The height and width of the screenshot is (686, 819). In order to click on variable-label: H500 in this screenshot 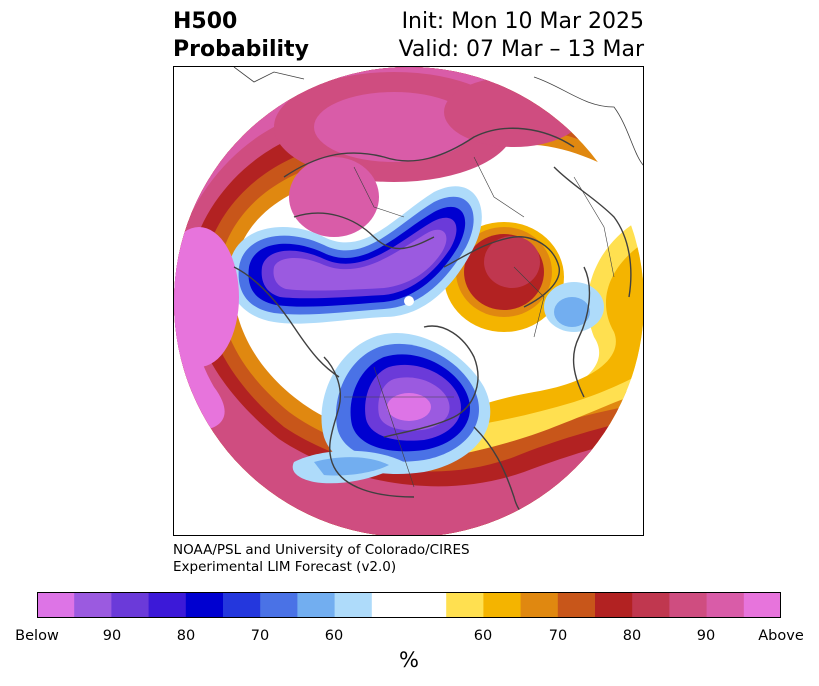, I will do `click(205, 21)`.